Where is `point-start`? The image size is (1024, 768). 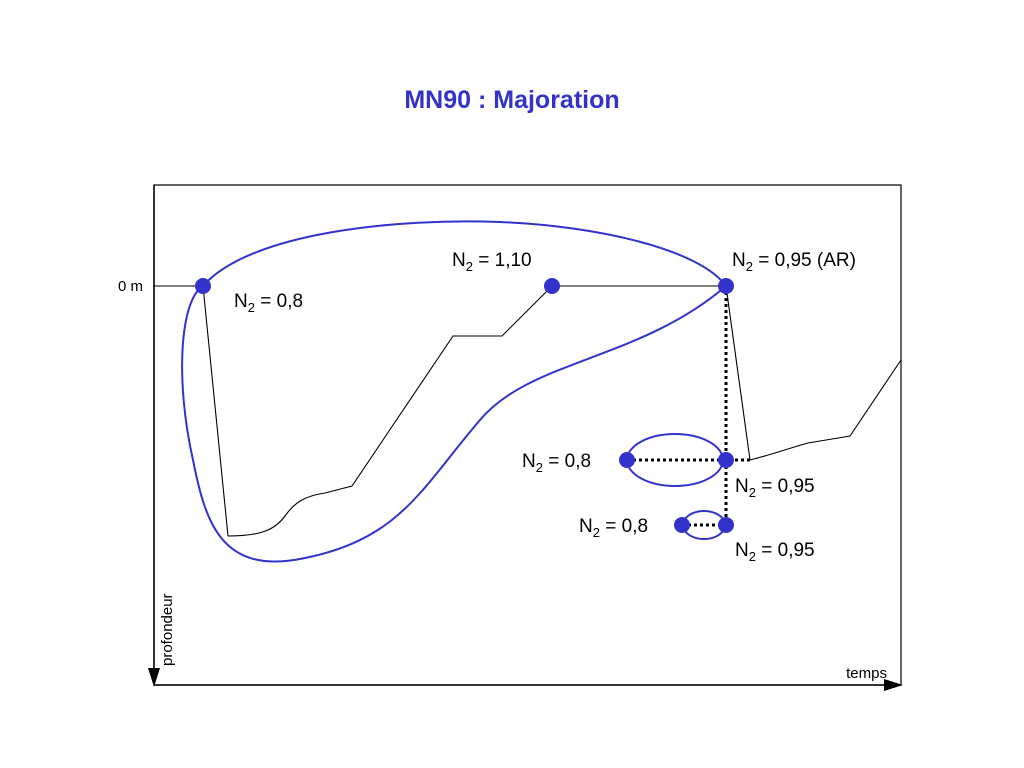 point-start is located at coordinates (203, 286).